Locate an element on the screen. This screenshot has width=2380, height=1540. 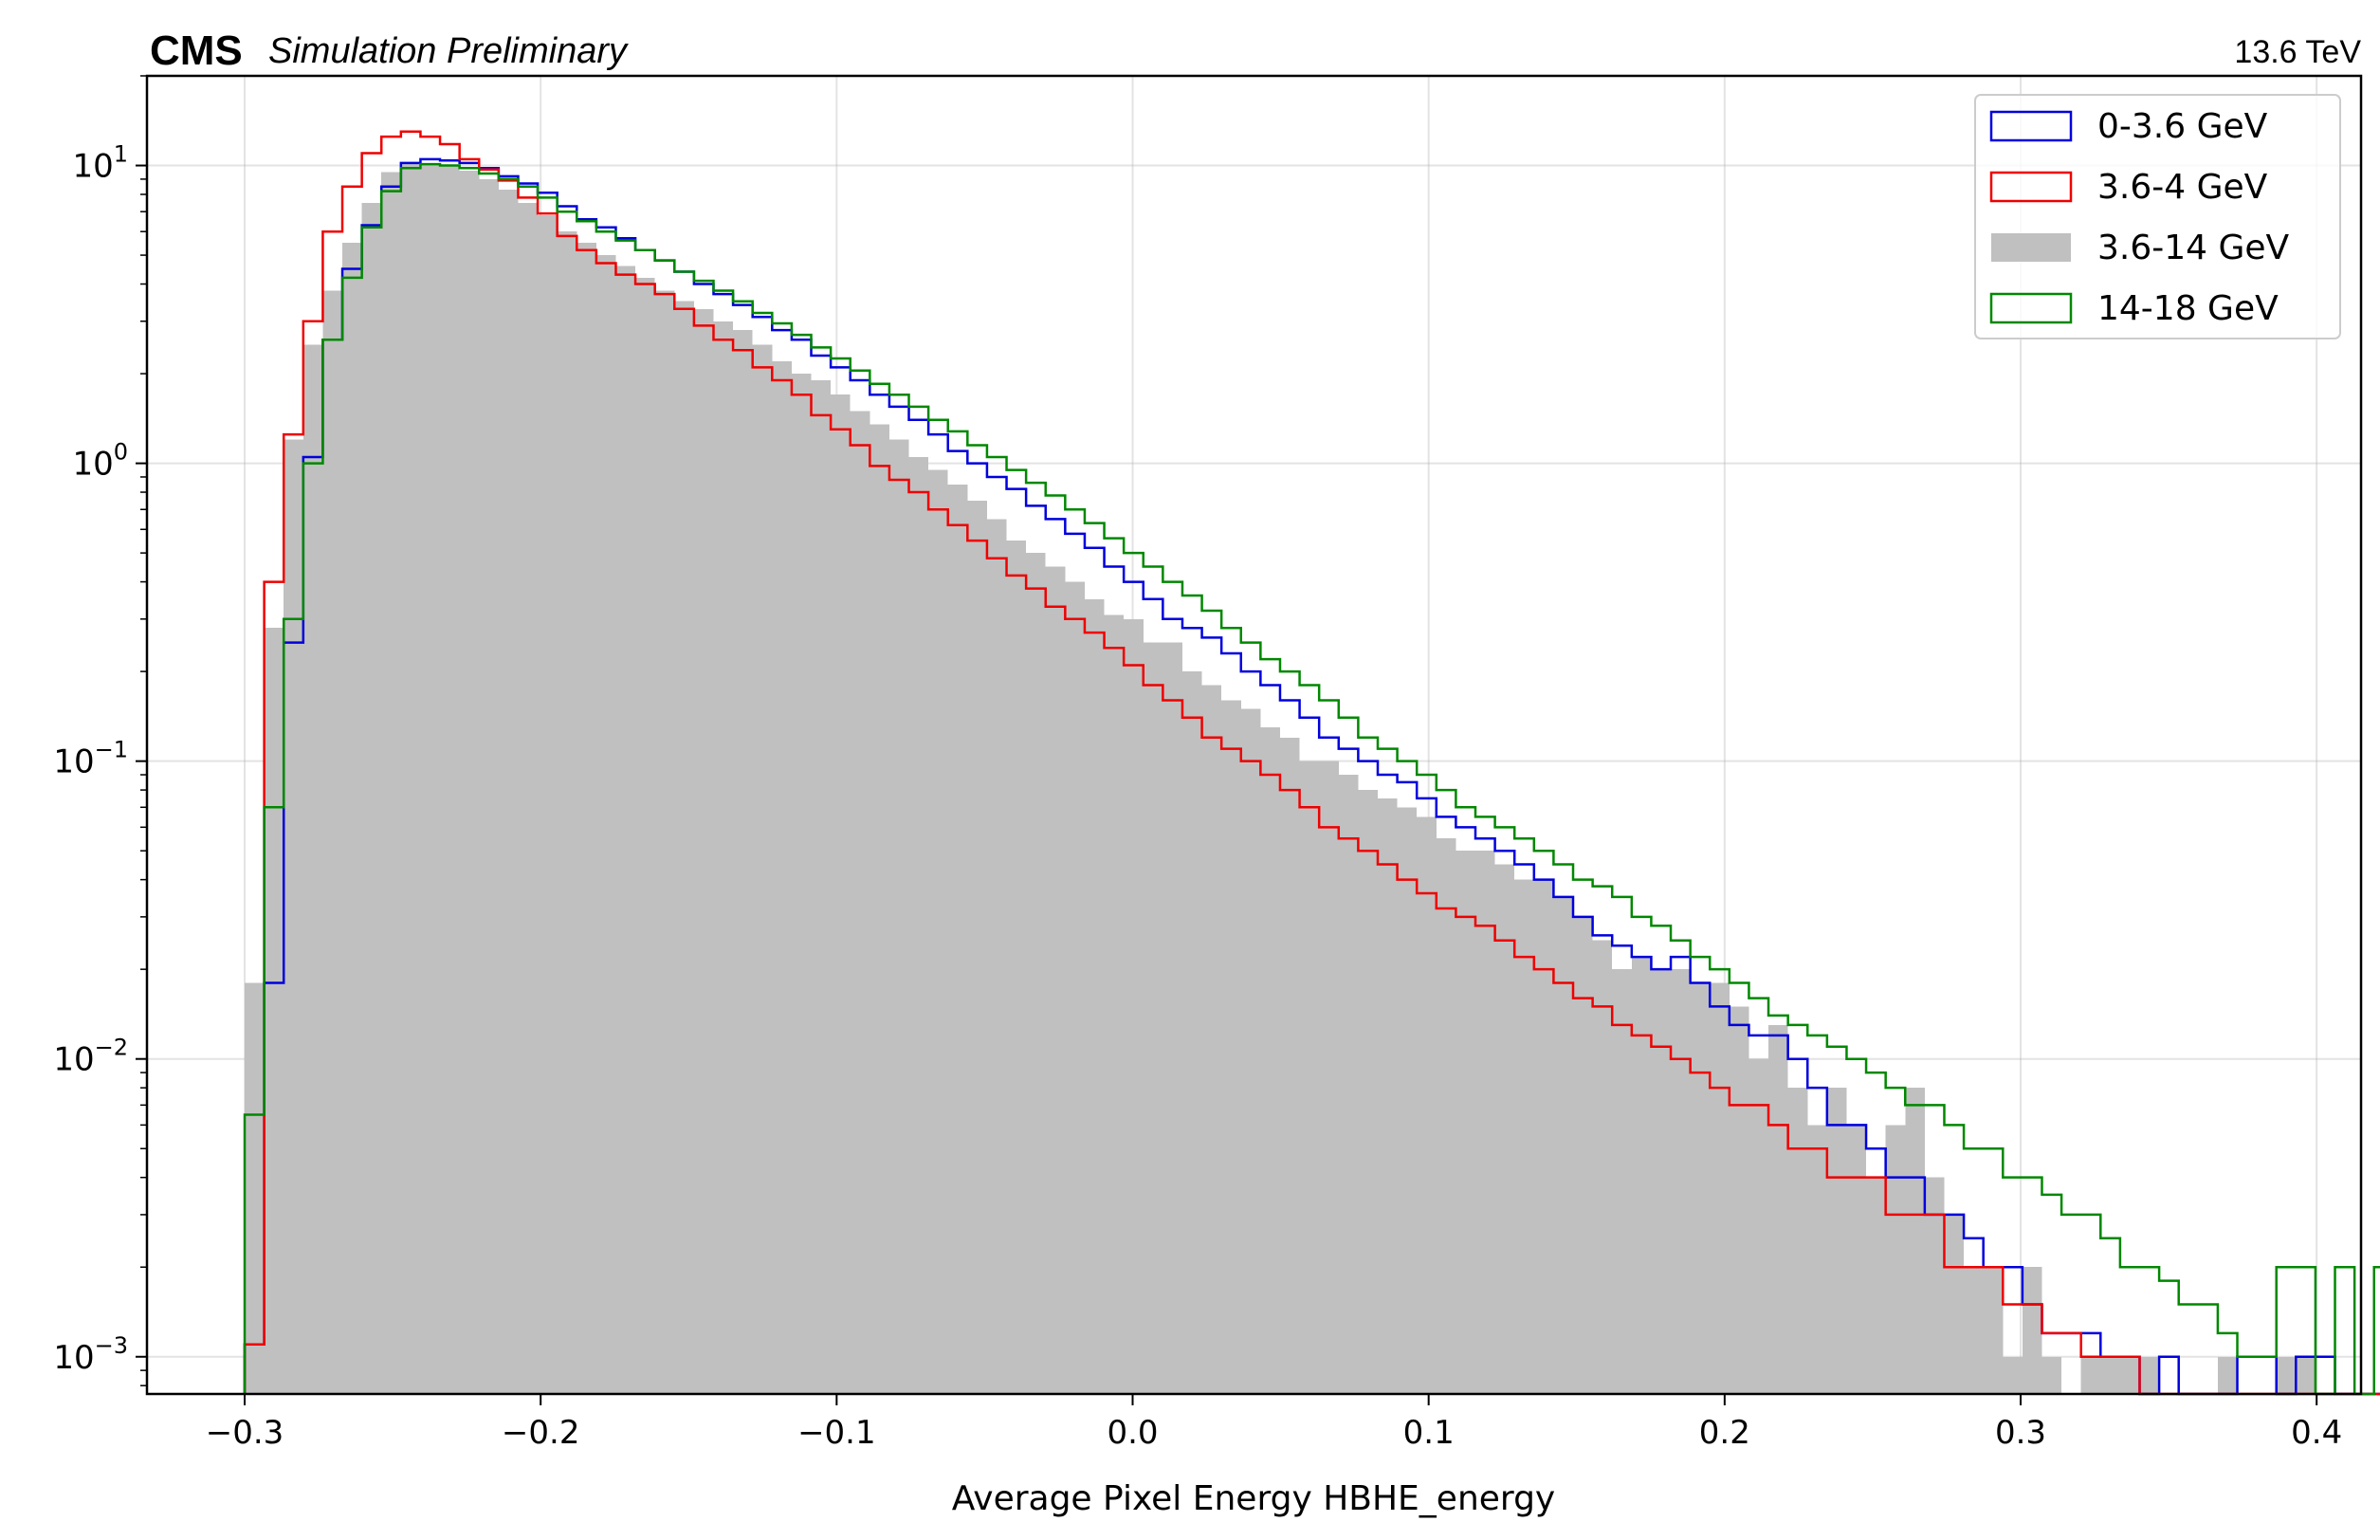
cms-label: CMS is located at coordinates (197, 51).